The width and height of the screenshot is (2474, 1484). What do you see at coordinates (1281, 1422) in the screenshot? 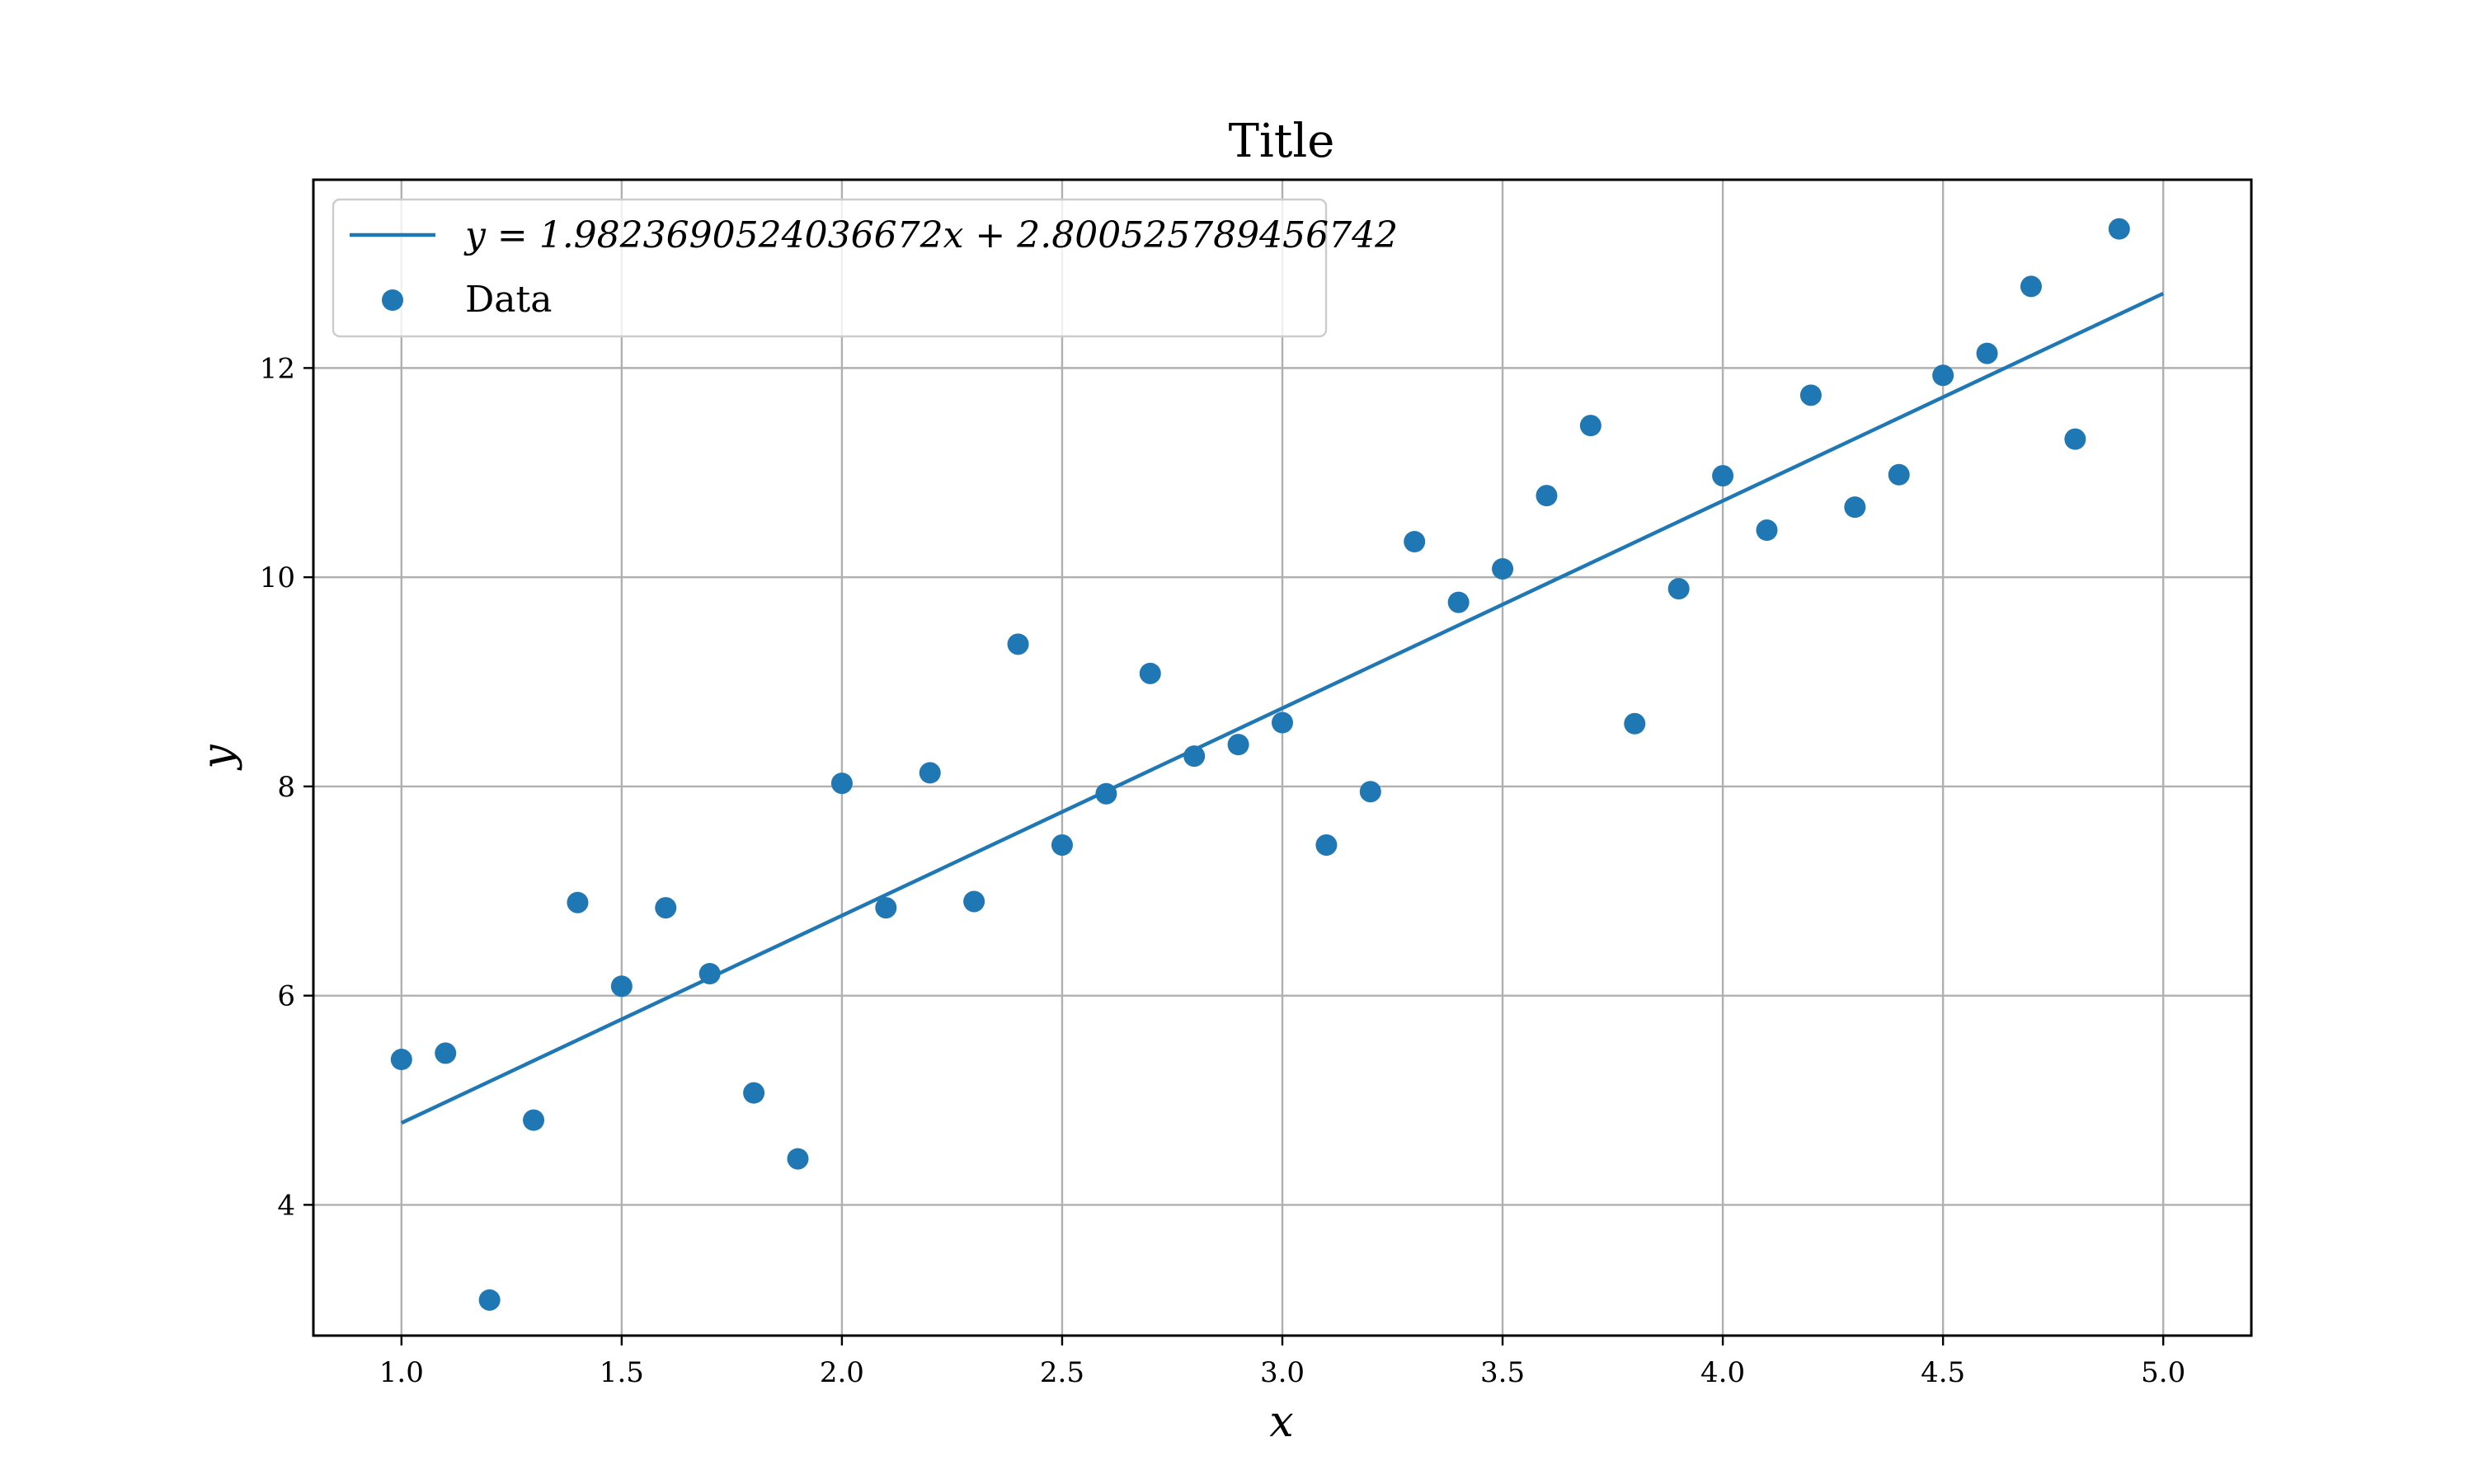
I see `x-axis-label: x` at bounding box center [1281, 1422].